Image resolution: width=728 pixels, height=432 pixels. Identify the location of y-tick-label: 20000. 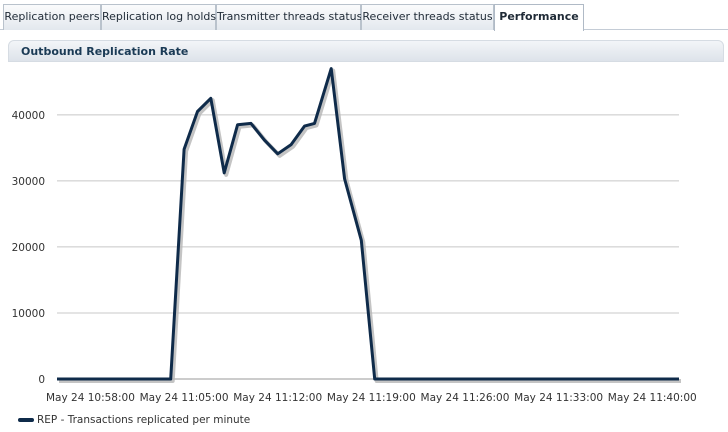
(28, 248).